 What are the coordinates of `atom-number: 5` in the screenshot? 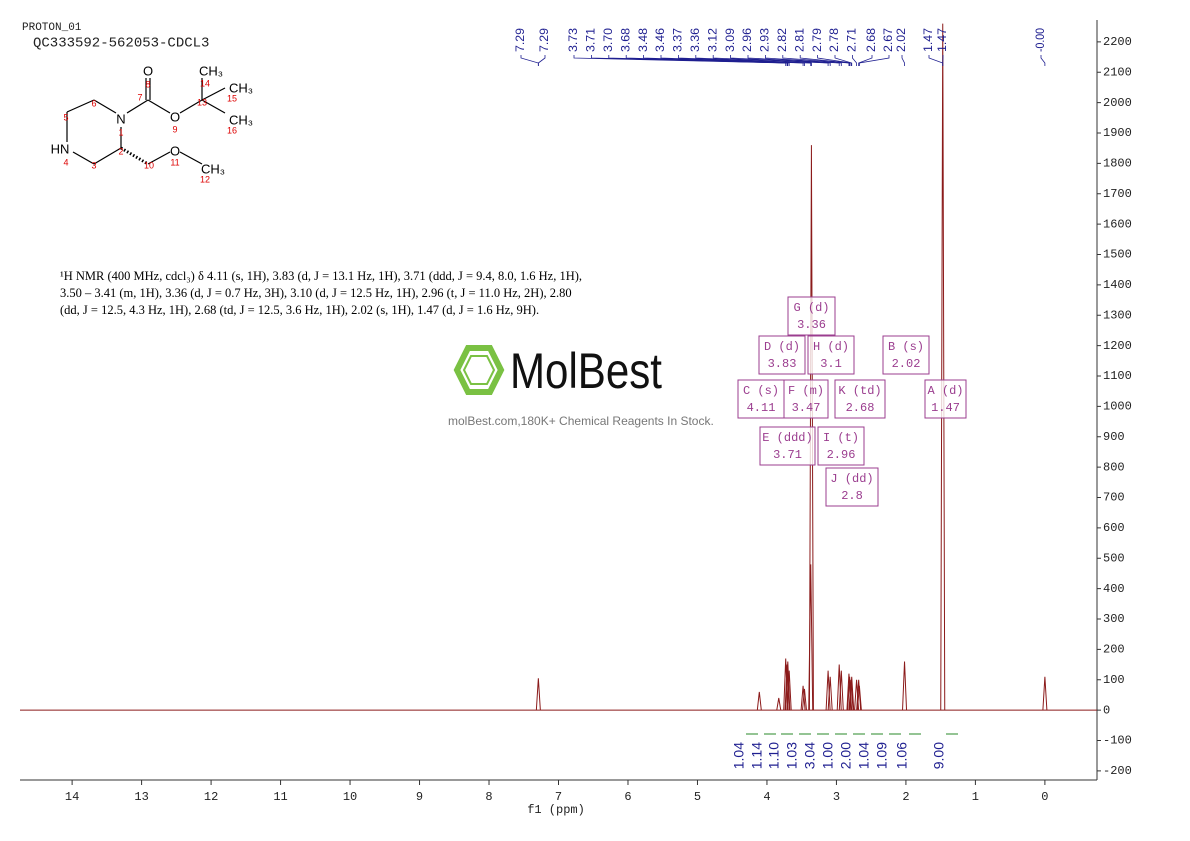 It's located at (65, 117).